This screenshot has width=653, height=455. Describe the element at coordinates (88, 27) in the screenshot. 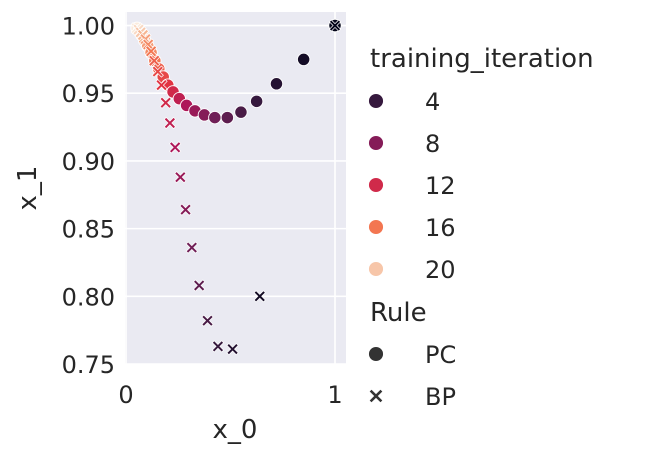

I see `y-tick-label: 1.00` at that location.